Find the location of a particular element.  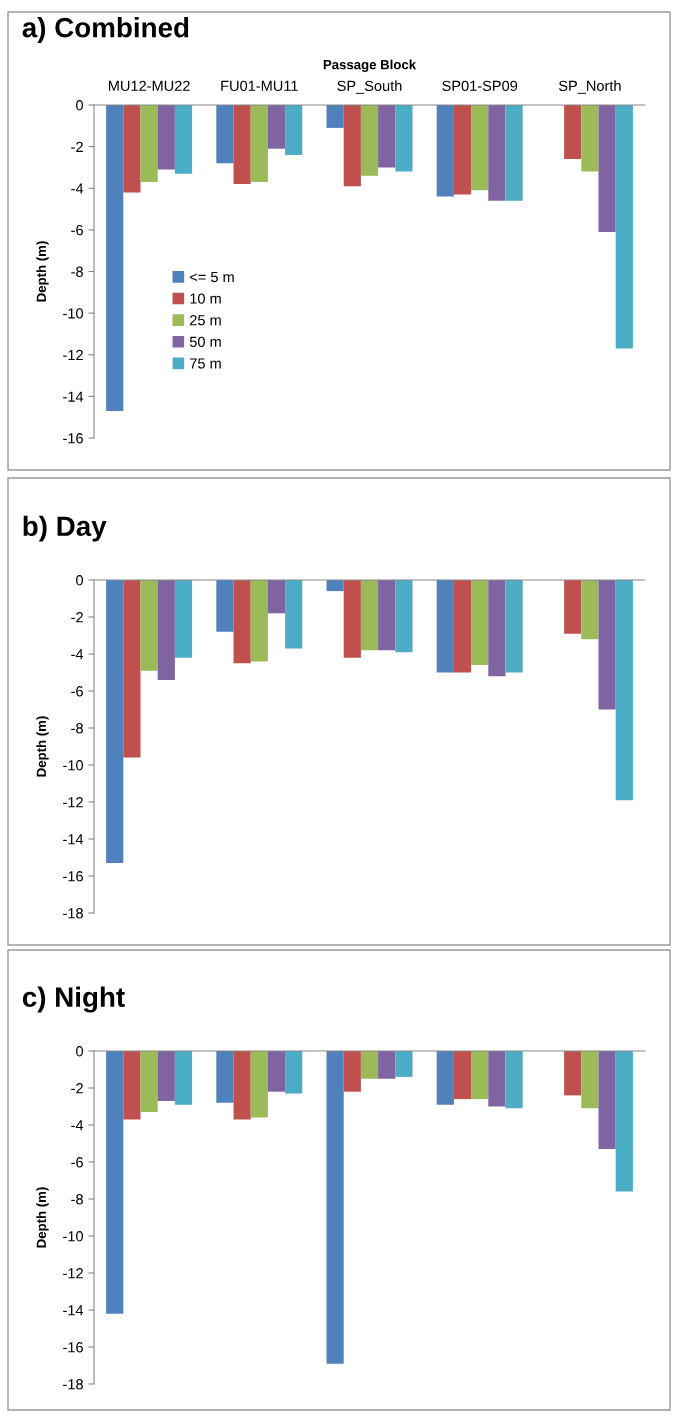

x-tick-label: SP01-SP09 is located at coordinates (480, 86).